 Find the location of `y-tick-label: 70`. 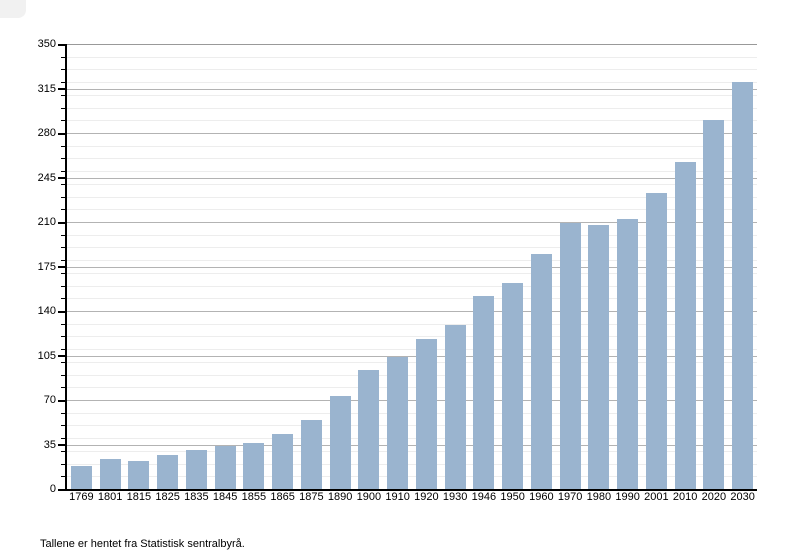

y-tick-label: 70 is located at coordinates (49, 400).